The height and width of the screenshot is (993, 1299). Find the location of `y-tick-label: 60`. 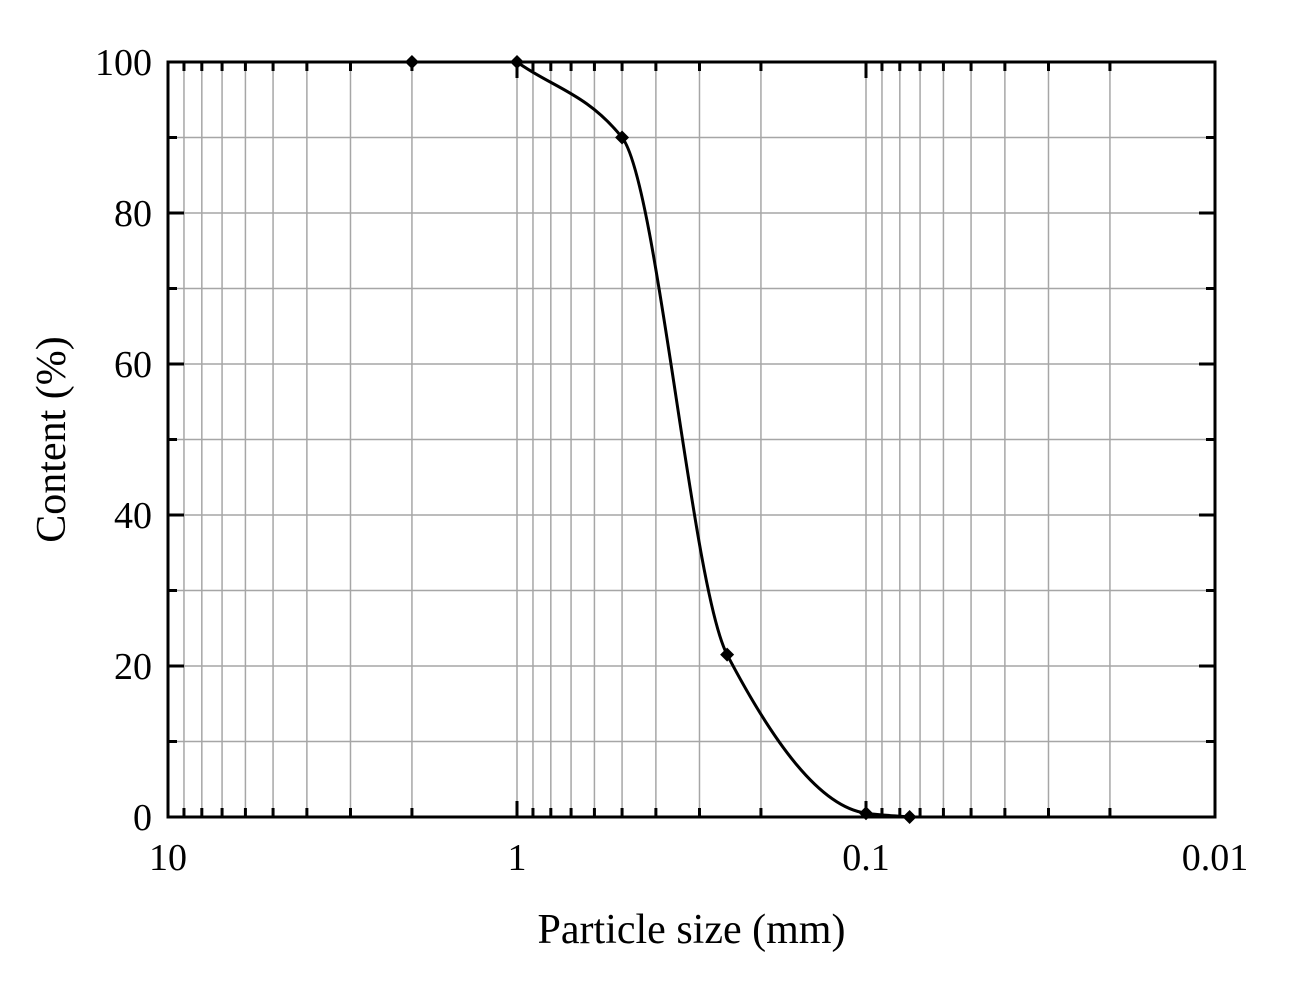

y-tick-label: 60 is located at coordinates (133, 365).